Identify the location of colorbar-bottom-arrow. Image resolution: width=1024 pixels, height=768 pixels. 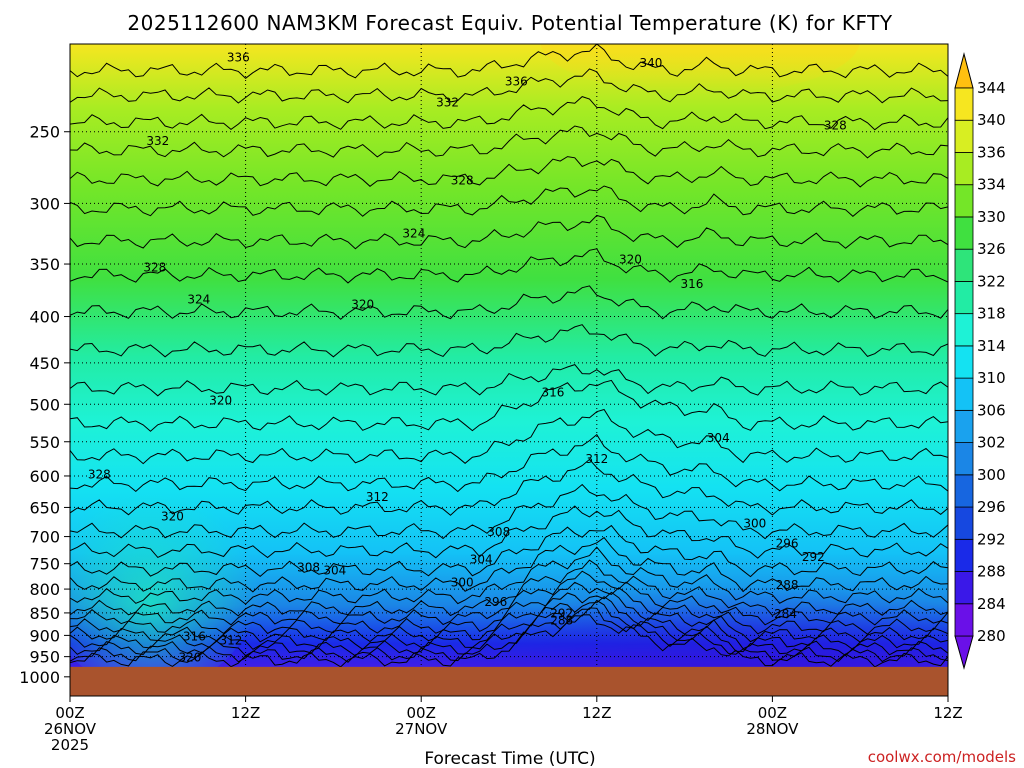
(964, 652).